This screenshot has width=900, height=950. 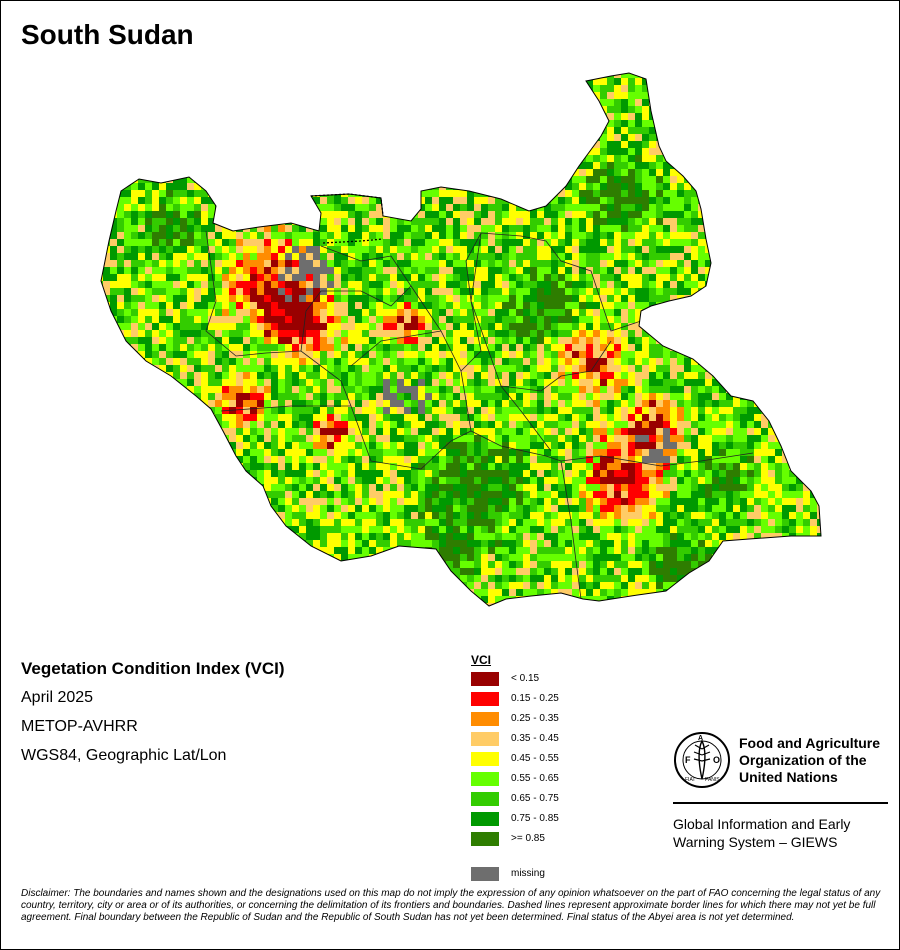 I want to click on fao-org-line-3: United Nations, so click(x=788, y=777).